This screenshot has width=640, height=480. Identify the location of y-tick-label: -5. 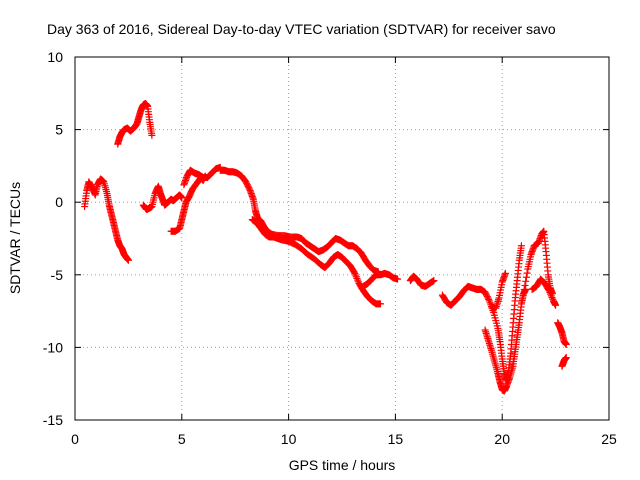
(57, 275).